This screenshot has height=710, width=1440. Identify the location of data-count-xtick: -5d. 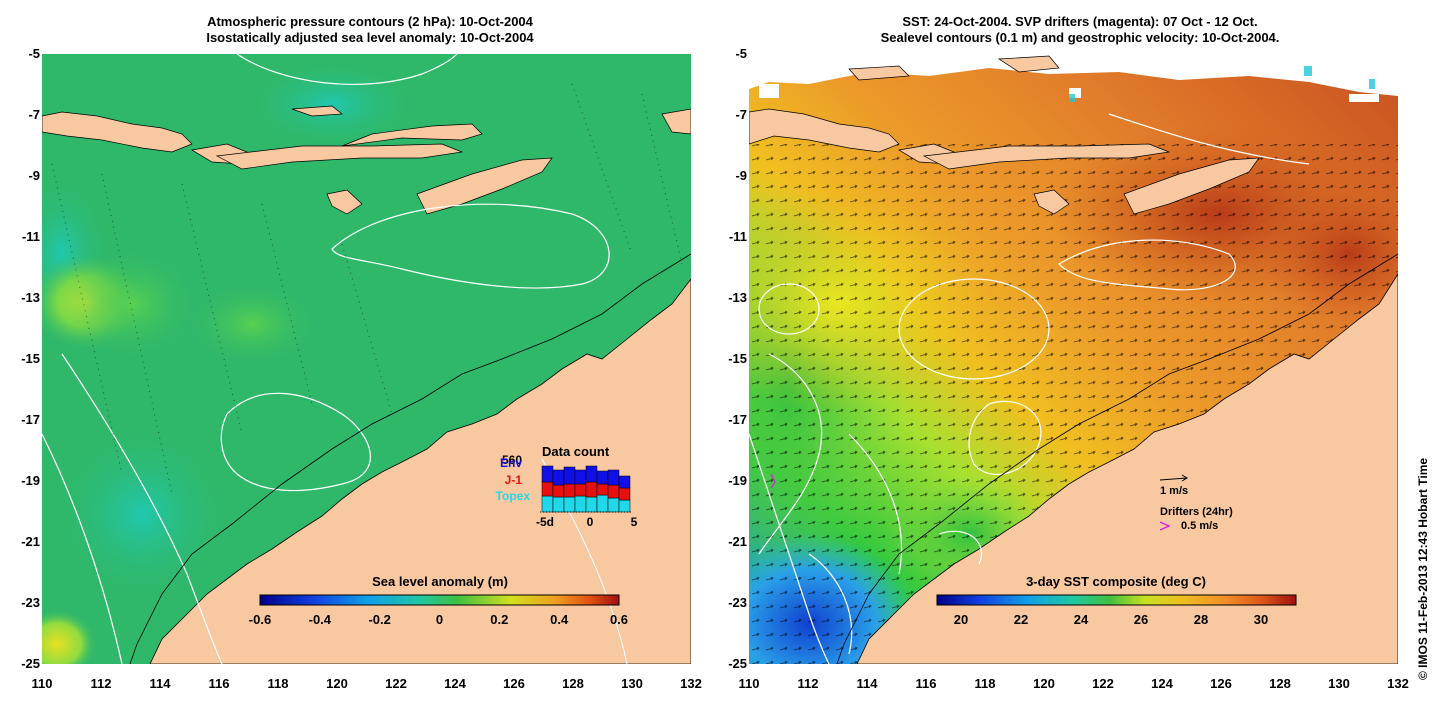
(545, 522).